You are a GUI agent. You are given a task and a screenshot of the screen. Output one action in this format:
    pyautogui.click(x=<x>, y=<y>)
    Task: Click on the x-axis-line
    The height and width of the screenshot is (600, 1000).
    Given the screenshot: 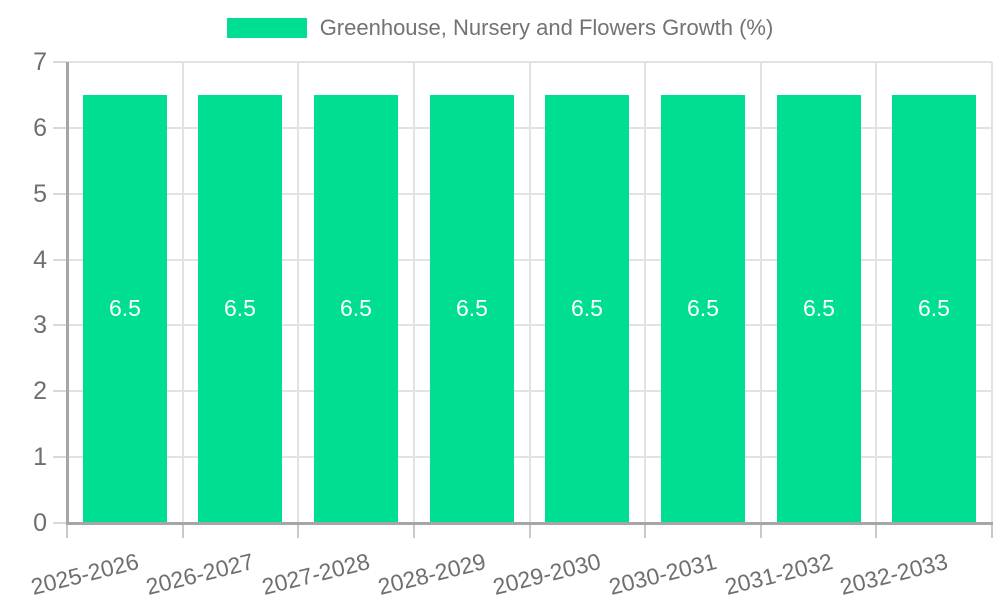 What is the action you would take?
    pyautogui.click(x=529, y=523)
    